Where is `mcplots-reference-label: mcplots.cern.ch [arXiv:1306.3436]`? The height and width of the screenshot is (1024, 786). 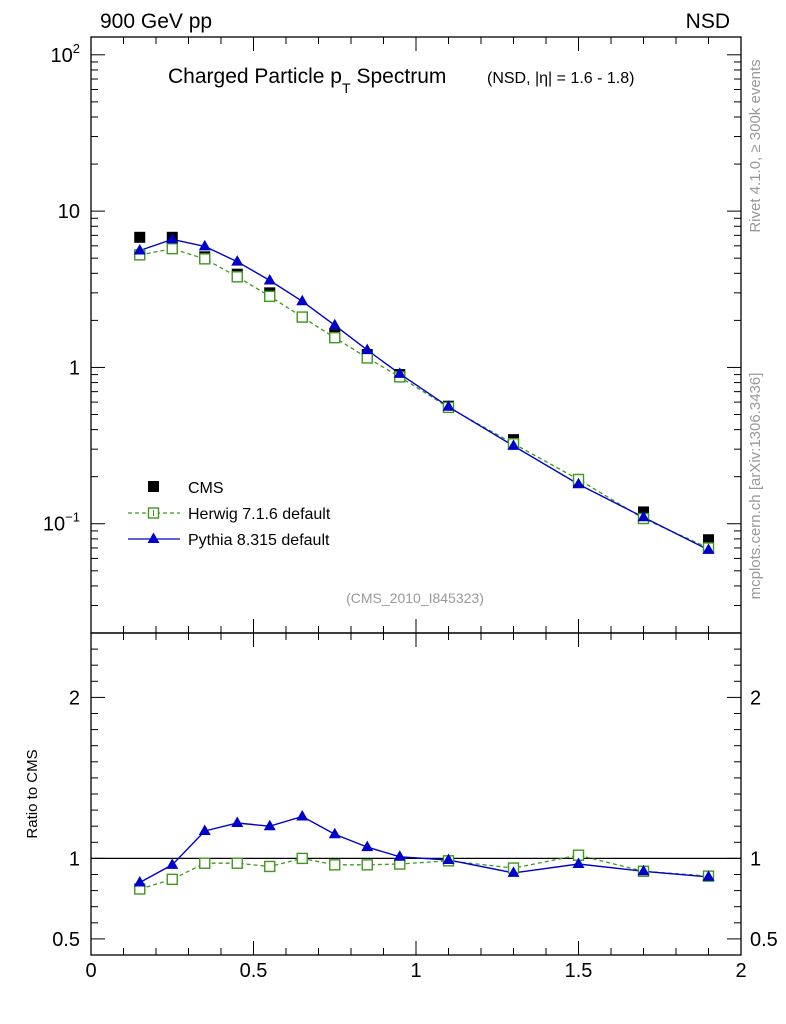
mcplots-reference-label: mcplots.cern.ch [arXiv:1306.3436] is located at coordinates (755, 486).